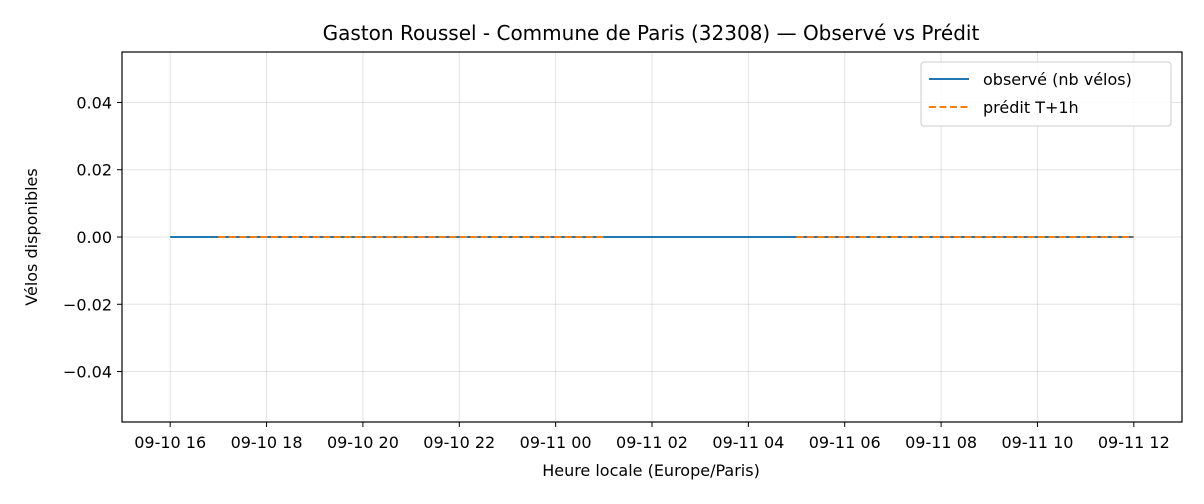 This screenshot has height=504, width=1204. Describe the element at coordinates (31, 236) in the screenshot. I see `y-axis-label: Vélos disponibles` at that location.